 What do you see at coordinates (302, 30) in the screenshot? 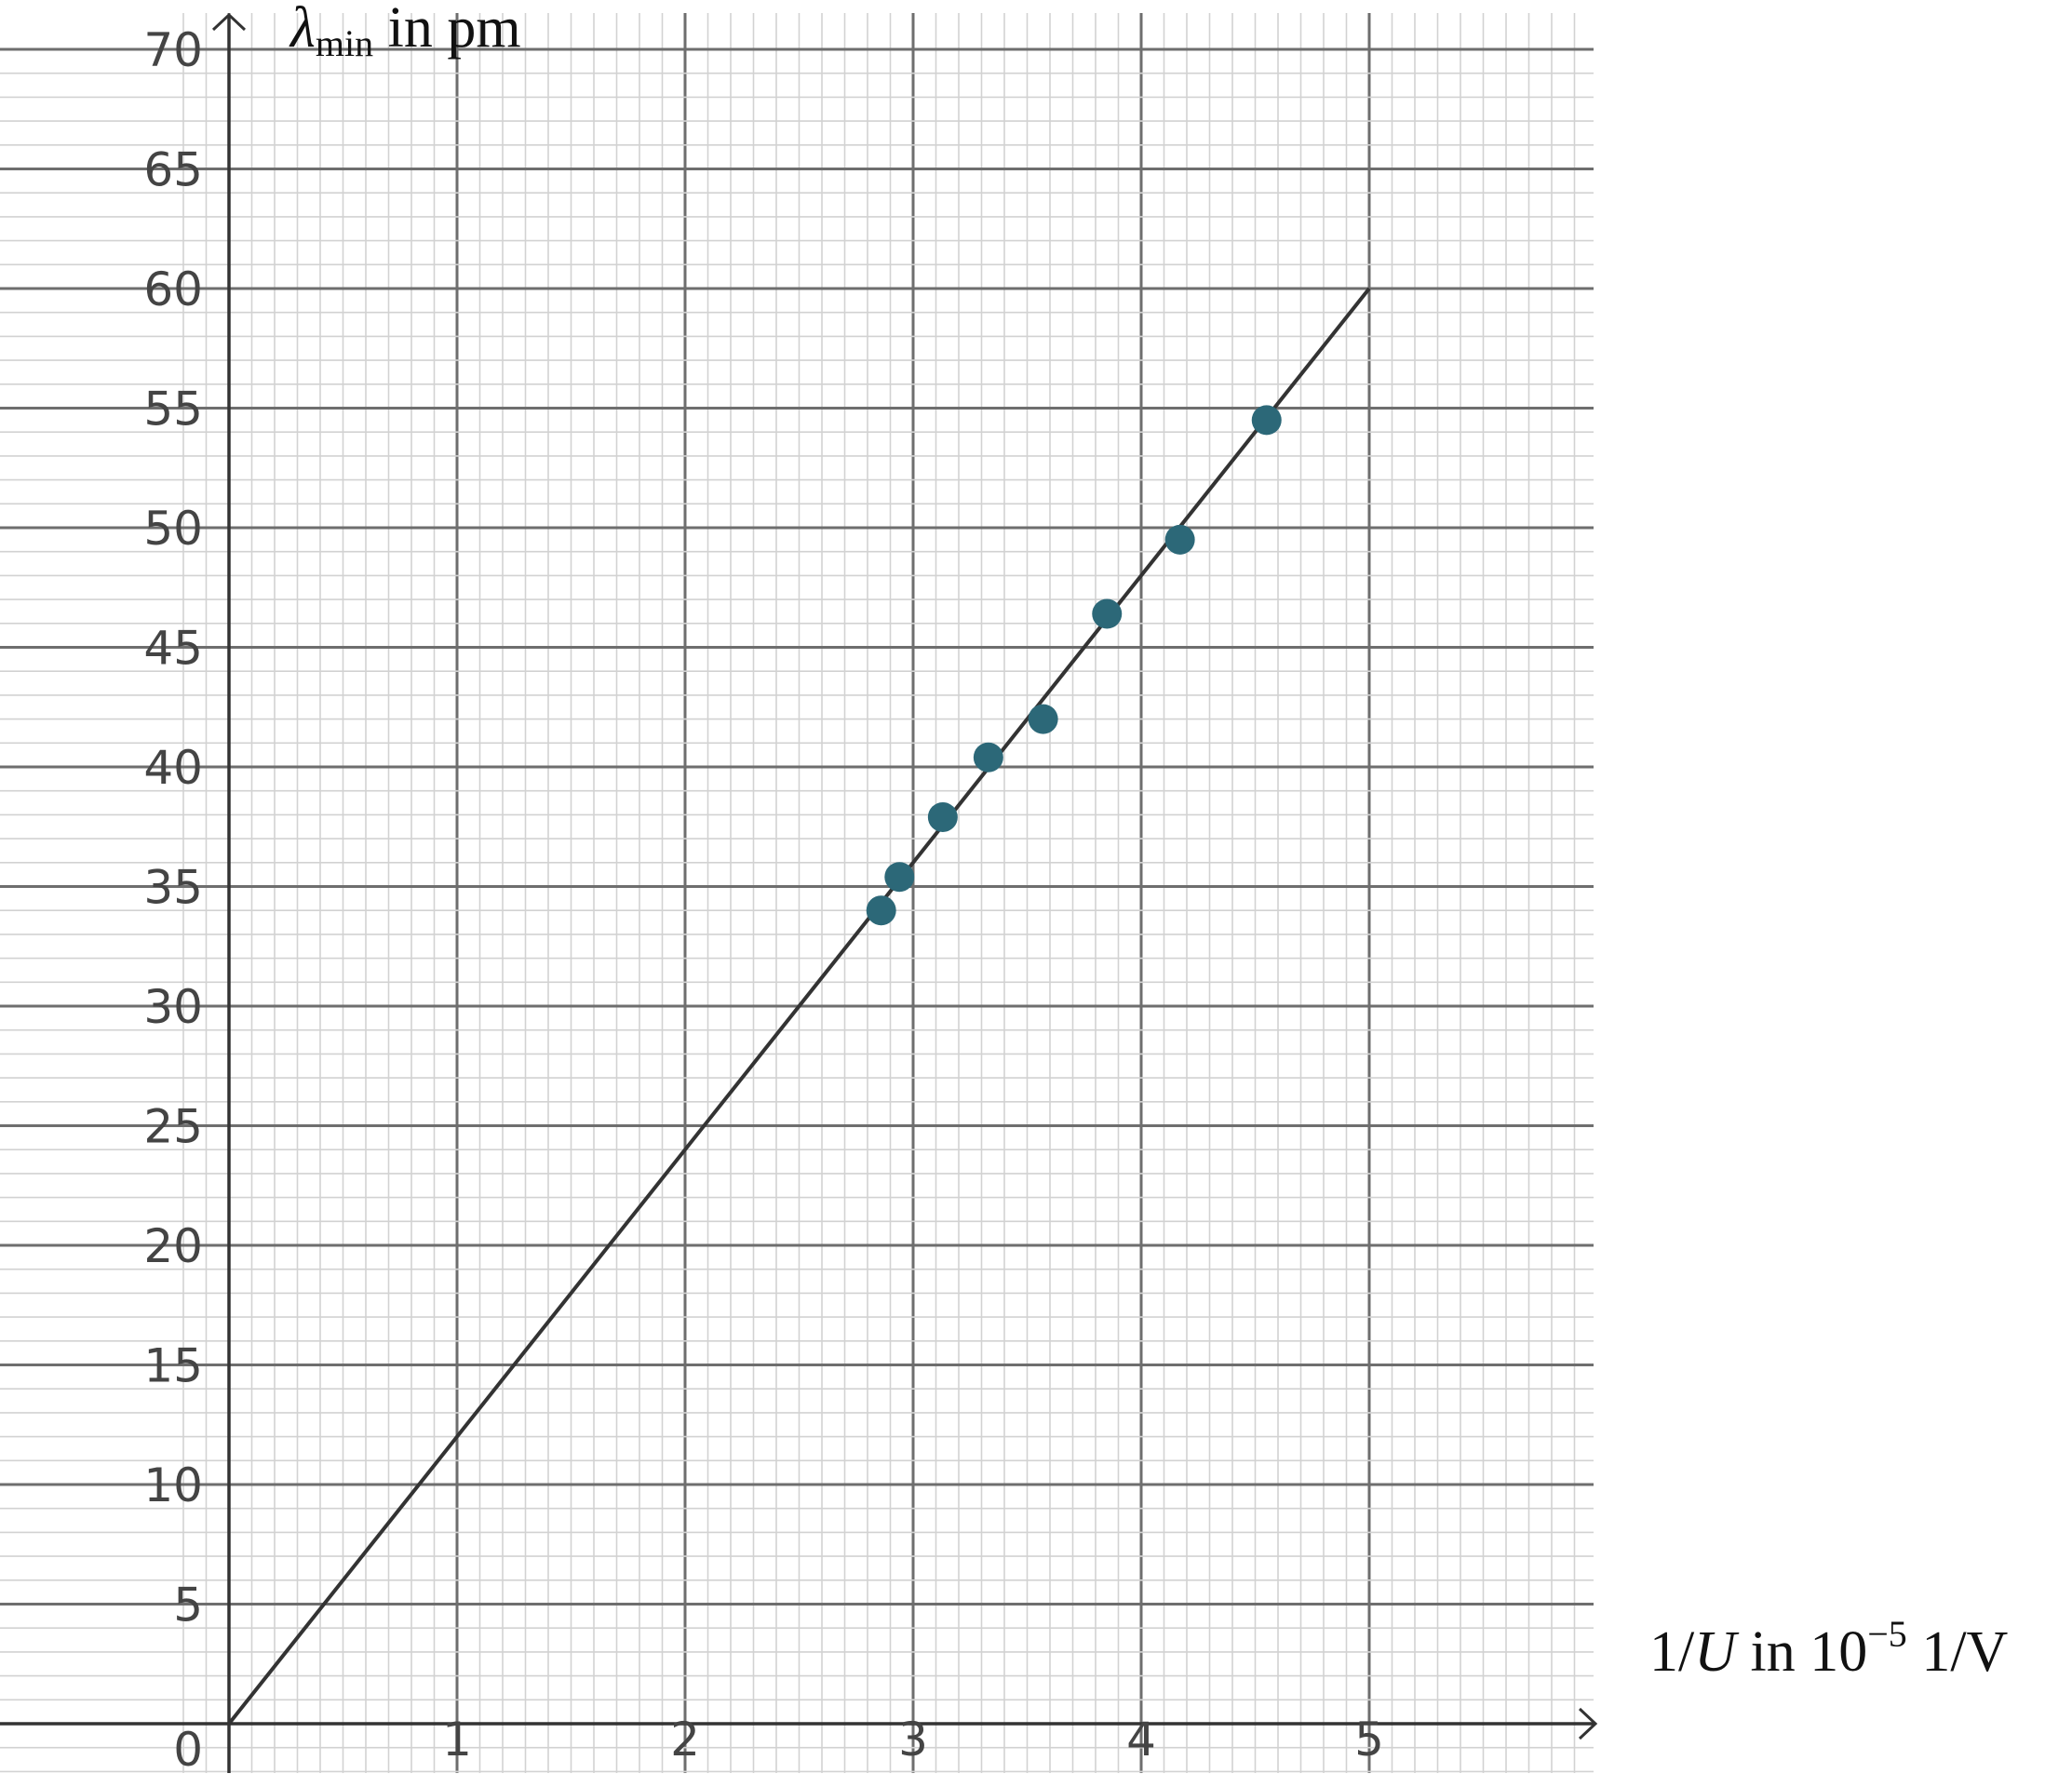
I see `y-axis-symbol: λ` at bounding box center [302, 30].